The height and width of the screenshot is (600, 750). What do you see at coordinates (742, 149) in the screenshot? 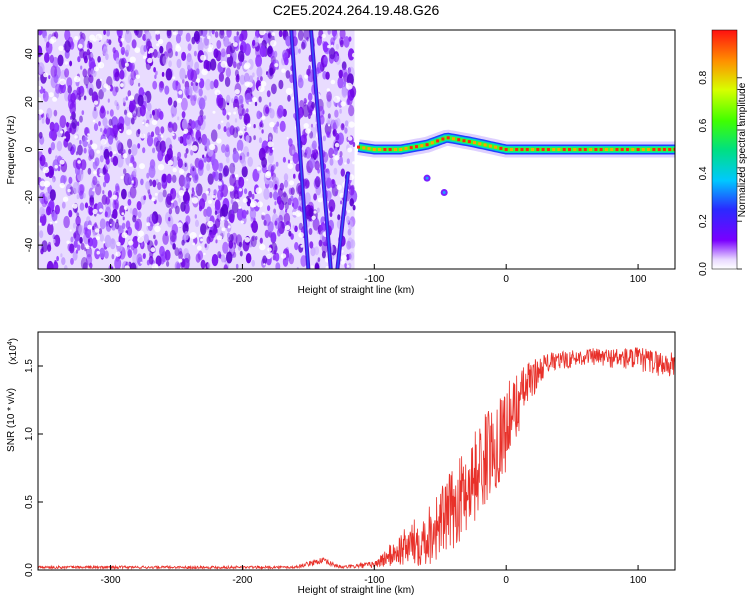
I see `colorbar-label: Normalized spectral amplitude` at bounding box center [742, 149].